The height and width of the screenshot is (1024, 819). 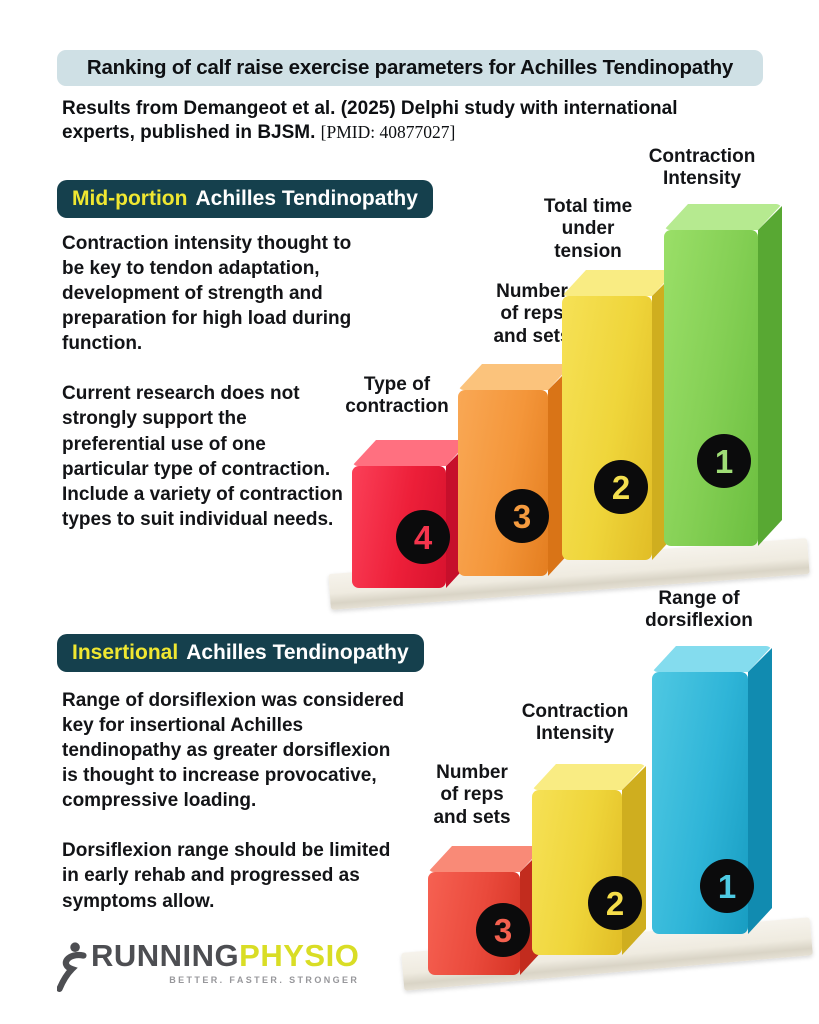 I want to click on rank-badge: 4, so click(x=423, y=537).